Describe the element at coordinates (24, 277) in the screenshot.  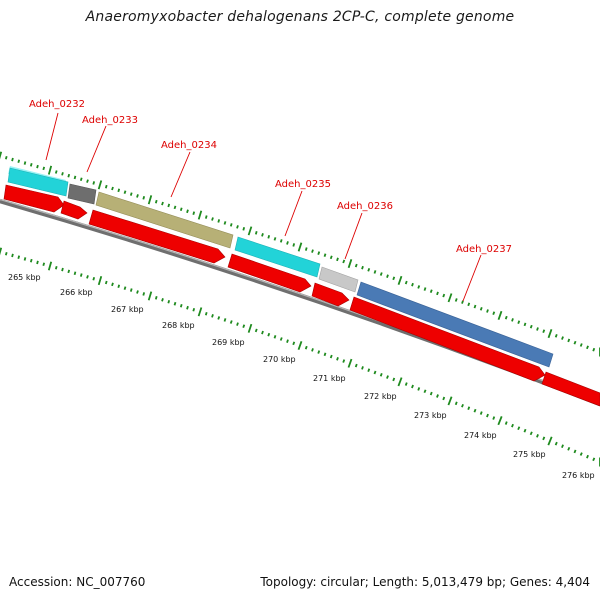
I see `kbp-label-265: 265 kbp` at that location.